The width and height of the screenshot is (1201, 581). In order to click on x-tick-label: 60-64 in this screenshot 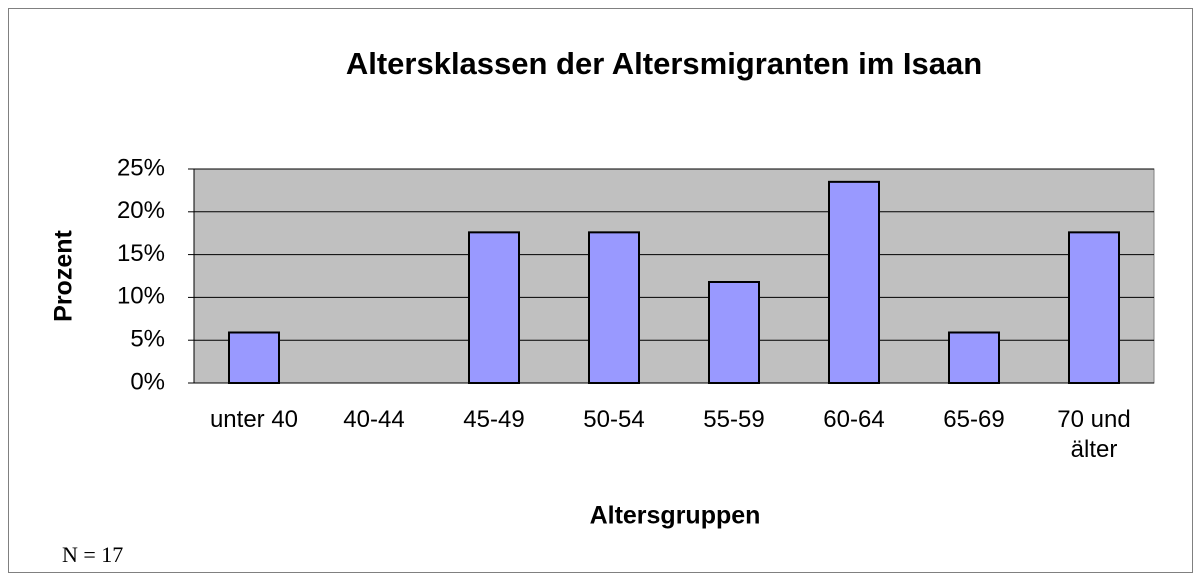, I will do `click(854, 419)`.